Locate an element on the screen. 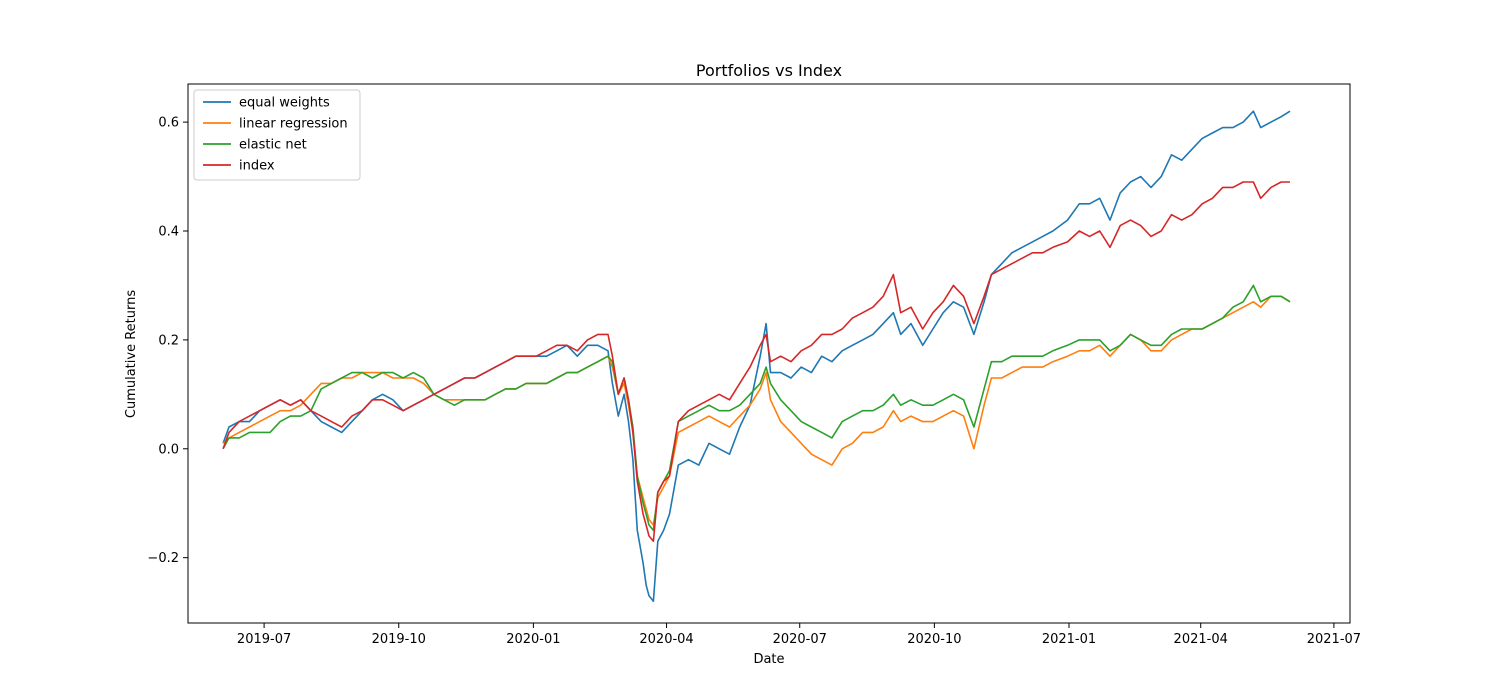  legend-label: linear regression is located at coordinates (293, 124).